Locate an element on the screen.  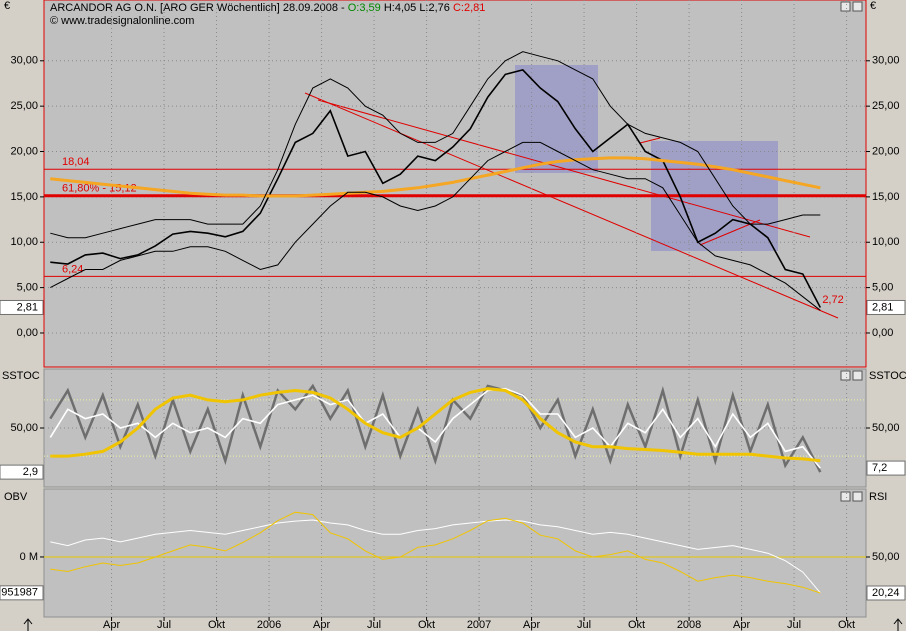
readout-label: 951987 is located at coordinates (19, 593).